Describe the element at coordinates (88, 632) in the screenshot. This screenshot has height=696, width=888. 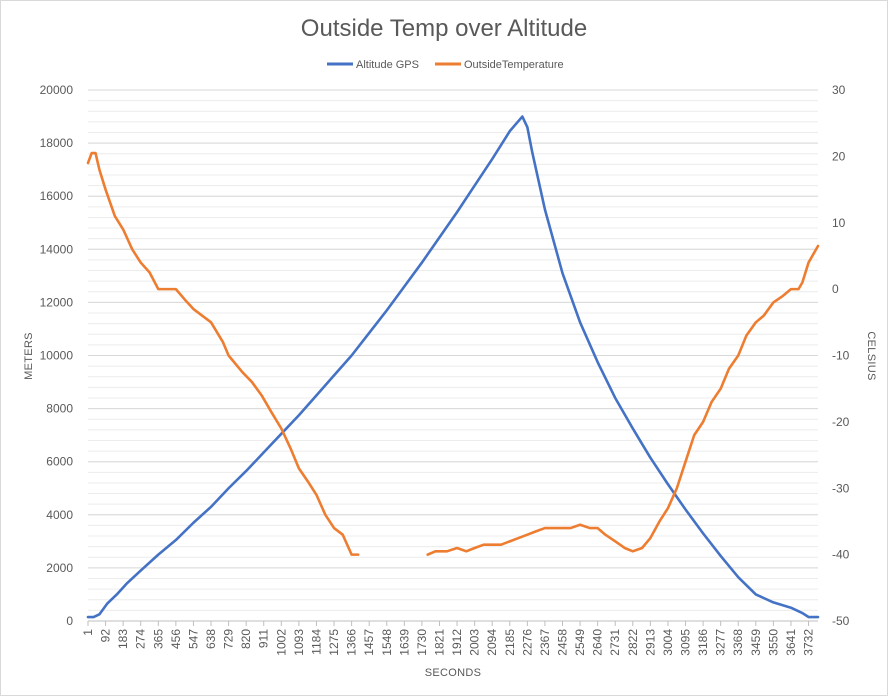
I see `x-tick-label: 1` at that location.